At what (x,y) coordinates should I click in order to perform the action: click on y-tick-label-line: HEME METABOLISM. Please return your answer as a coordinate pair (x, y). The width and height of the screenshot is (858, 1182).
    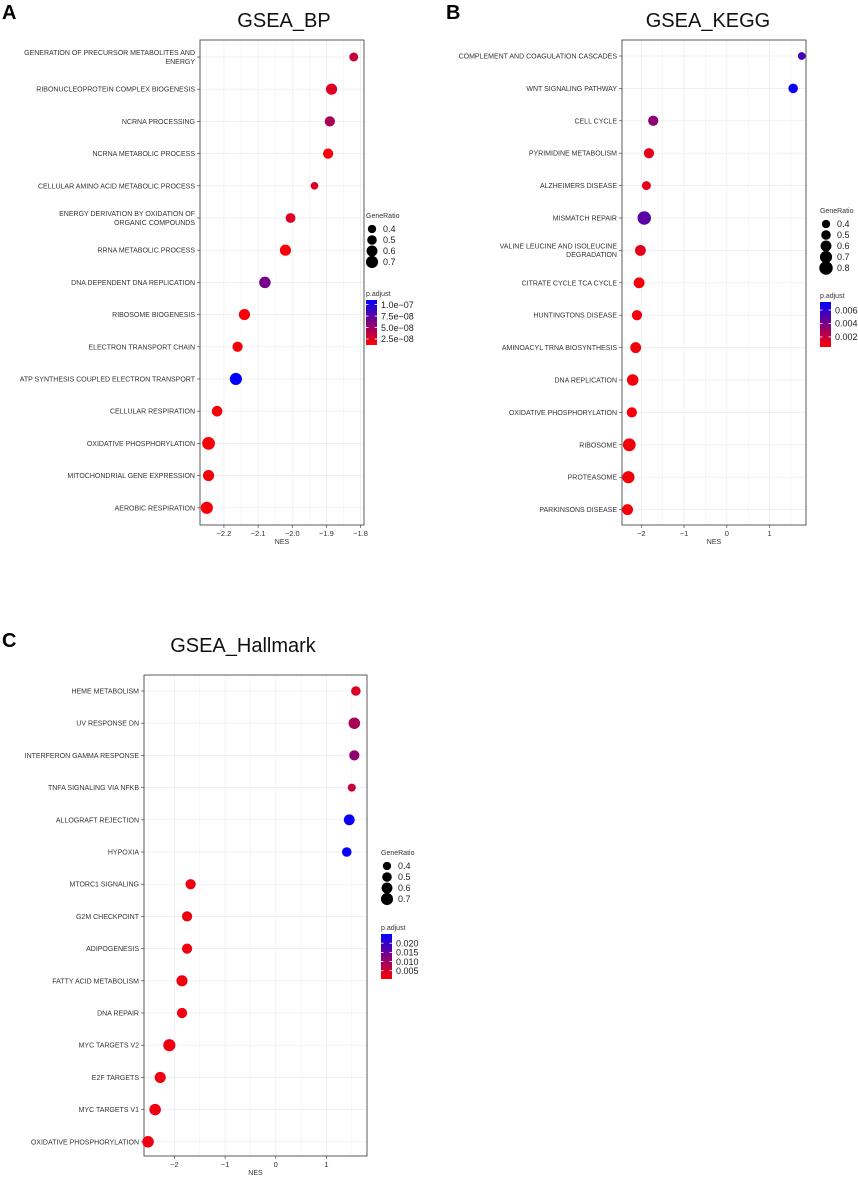
    Looking at the image, I should click on (105, 692).